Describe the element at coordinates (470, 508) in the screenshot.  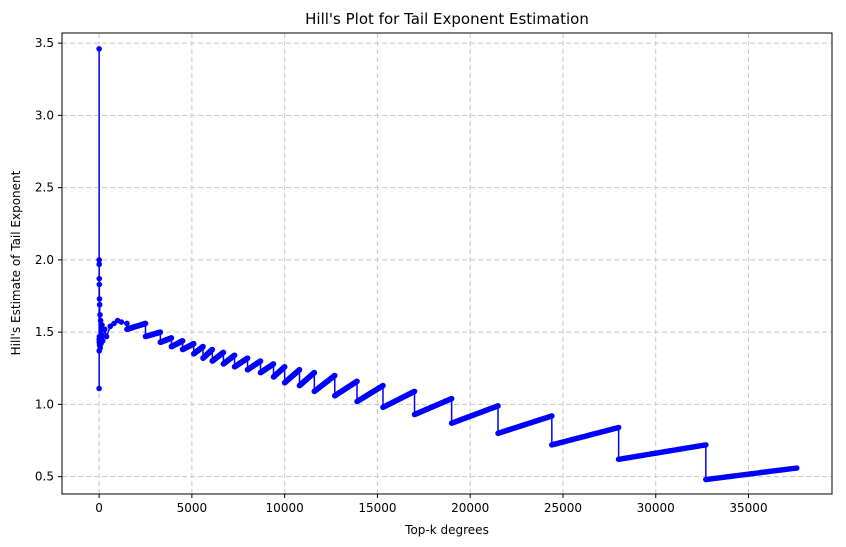
I see `x-tick-label: 20000` at that location.